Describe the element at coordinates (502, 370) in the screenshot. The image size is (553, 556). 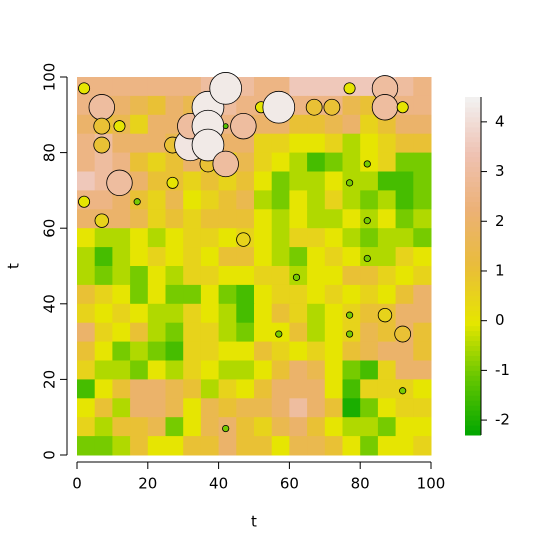
I see `colorbar-tick-label: -1` at that location.